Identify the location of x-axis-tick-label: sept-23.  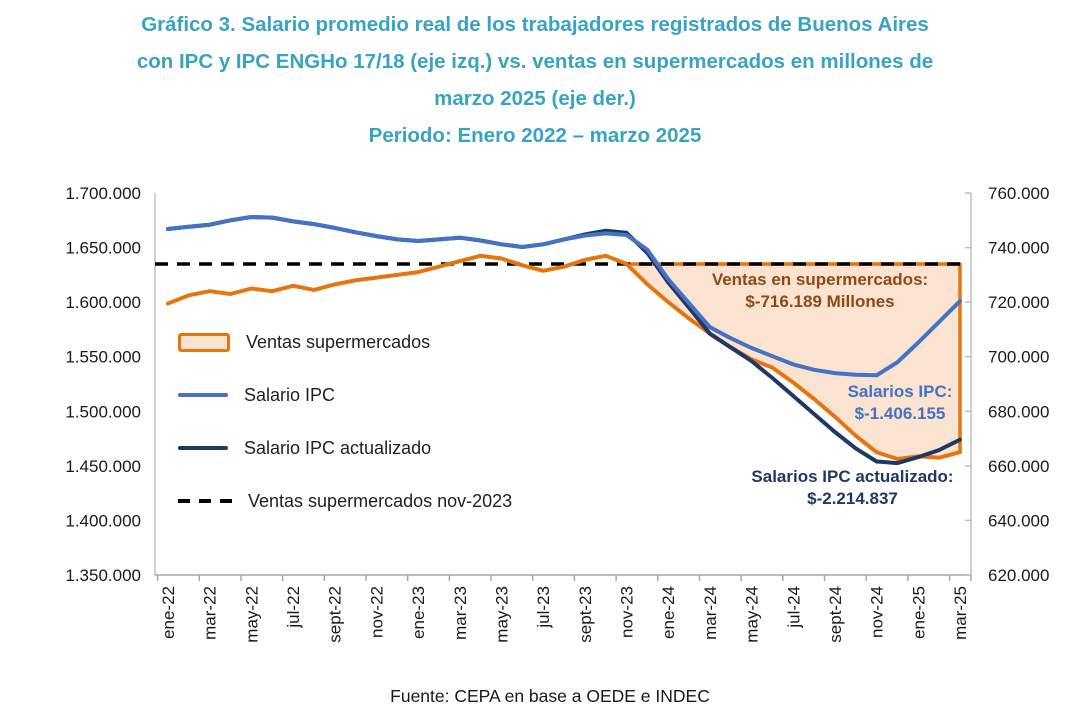
(585, 614).